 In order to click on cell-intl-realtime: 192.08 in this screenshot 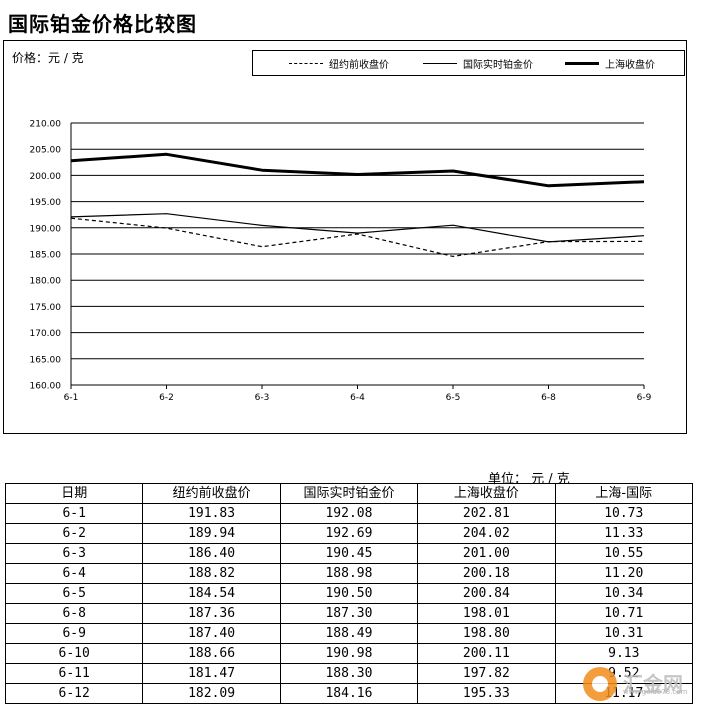, I will do `click(349, 513)`.